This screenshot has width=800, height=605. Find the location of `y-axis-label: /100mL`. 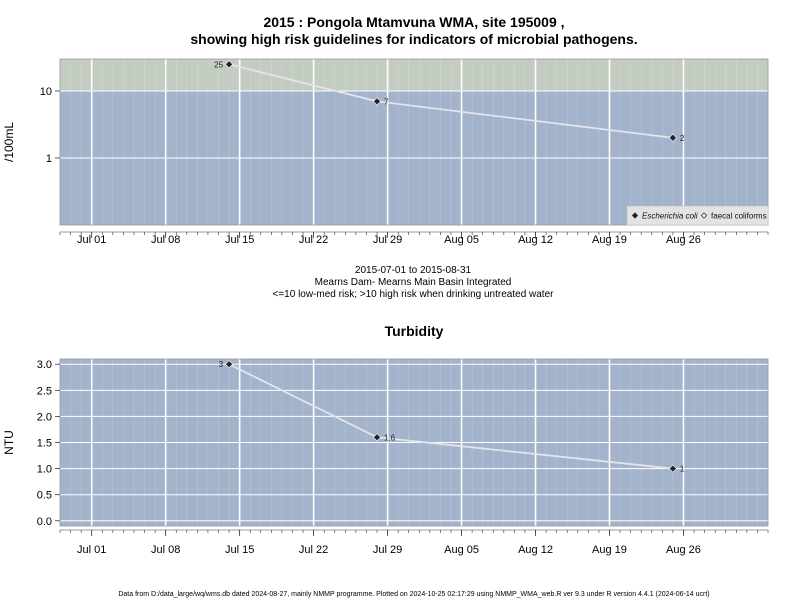

y-axis-label: /100mL is located at coordinates (9, 142).